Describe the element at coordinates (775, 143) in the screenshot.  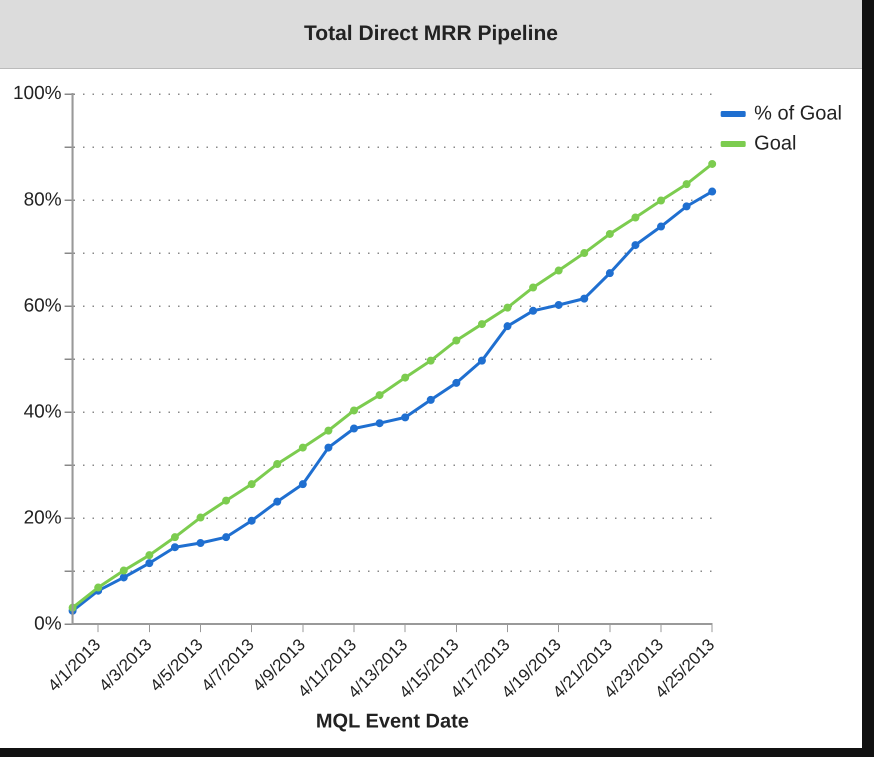
I see `legend-label: Goal` at that location.